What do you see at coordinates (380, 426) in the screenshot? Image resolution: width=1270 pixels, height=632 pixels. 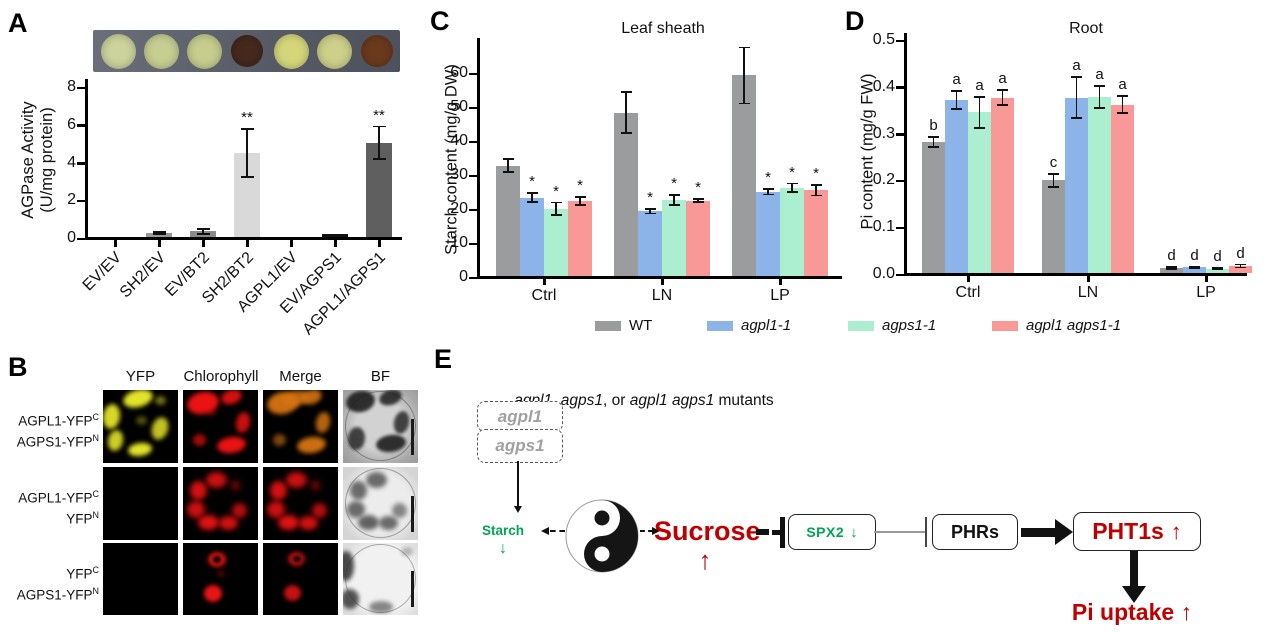 I see `micrograph-bf-row1` at bounding box center [380, 426].